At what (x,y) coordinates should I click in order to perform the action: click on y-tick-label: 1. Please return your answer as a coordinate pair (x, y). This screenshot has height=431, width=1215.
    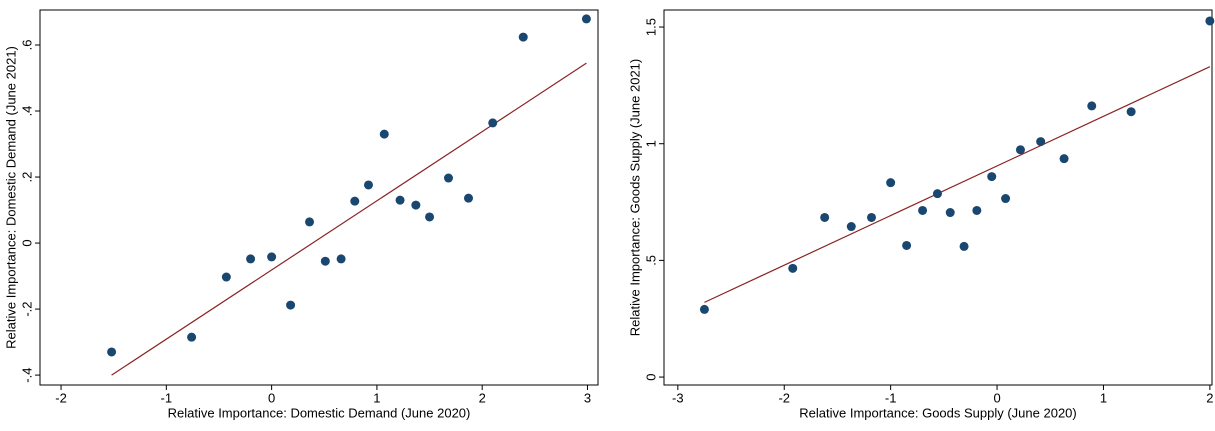
    Looking at the image, I should click on (650, 143).